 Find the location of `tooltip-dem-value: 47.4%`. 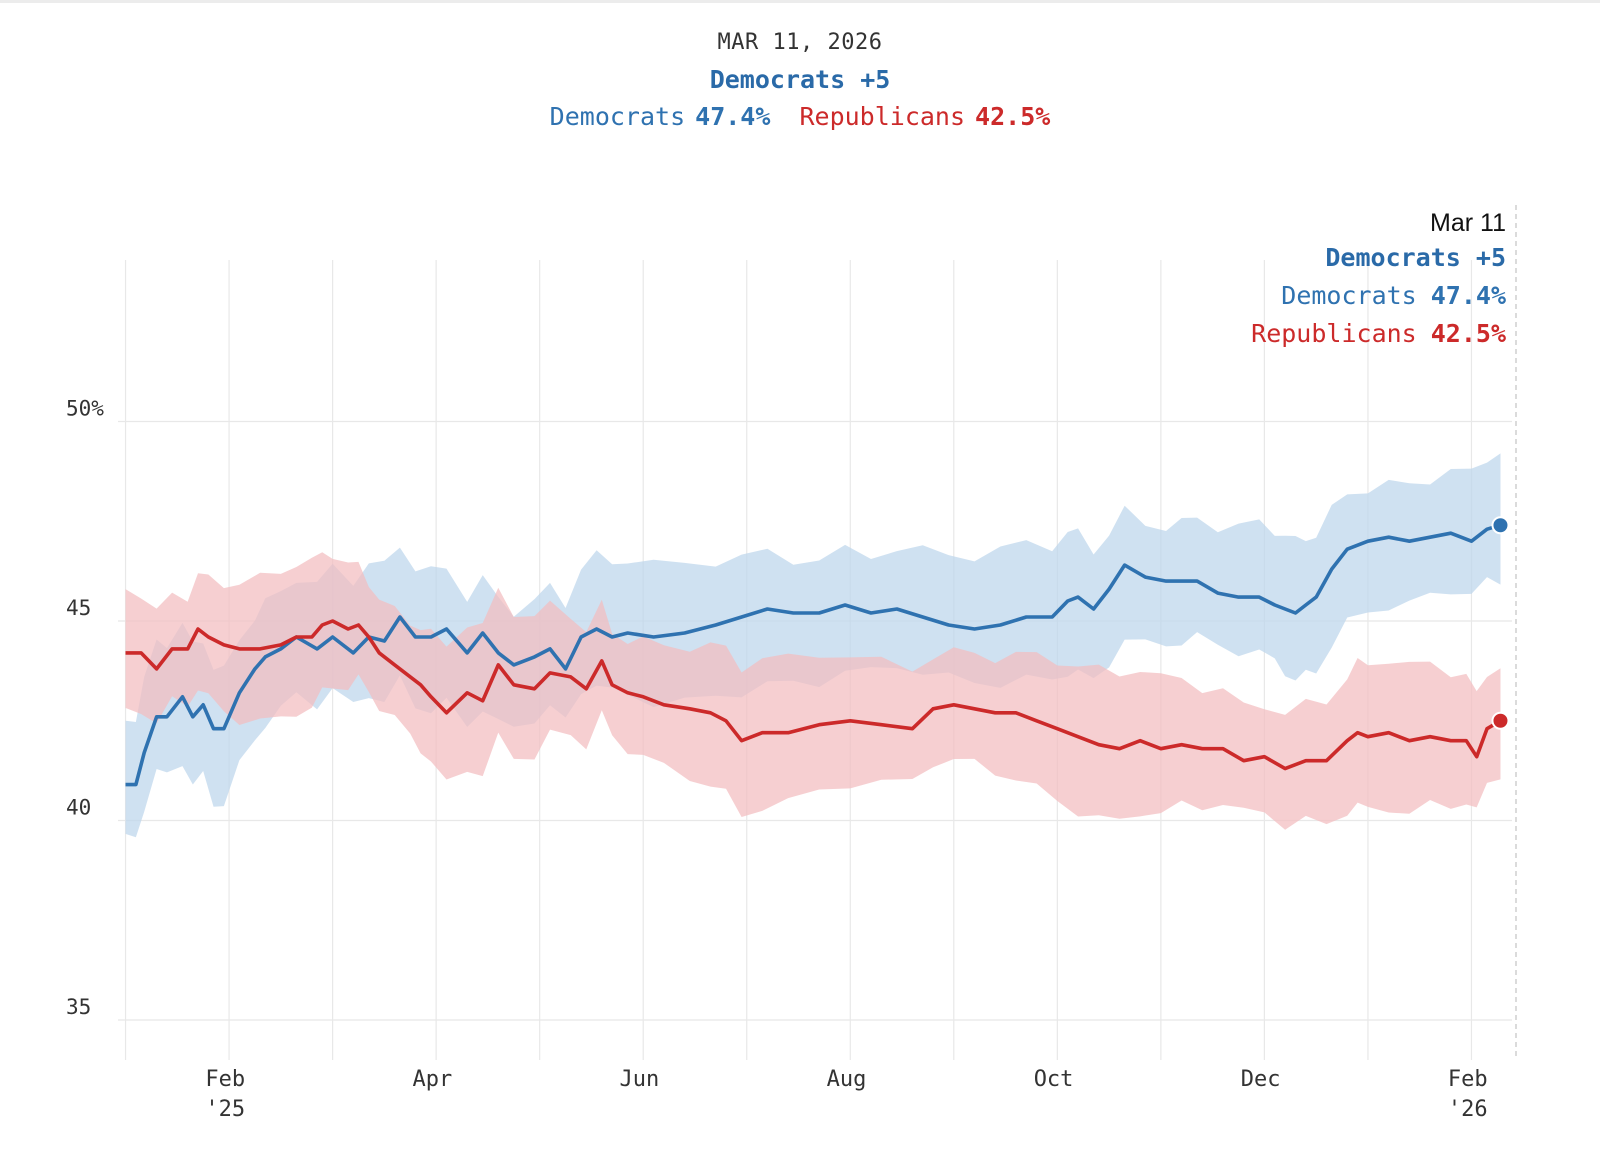

tooltip-dem-value: 47.4% is located at coordinates (1468, 295).